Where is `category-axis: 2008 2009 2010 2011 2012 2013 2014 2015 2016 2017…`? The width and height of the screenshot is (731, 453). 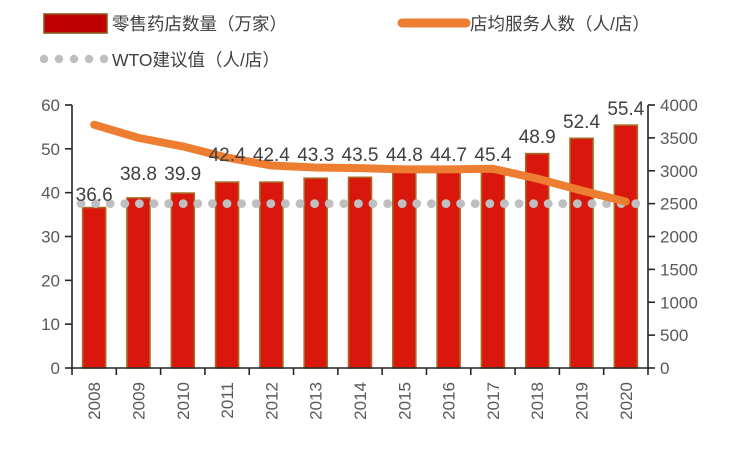 category-axis: 2008 2009 2010 2011 2012 2013 2014 2015 2016 2017… is located at coordinates (360, 393).